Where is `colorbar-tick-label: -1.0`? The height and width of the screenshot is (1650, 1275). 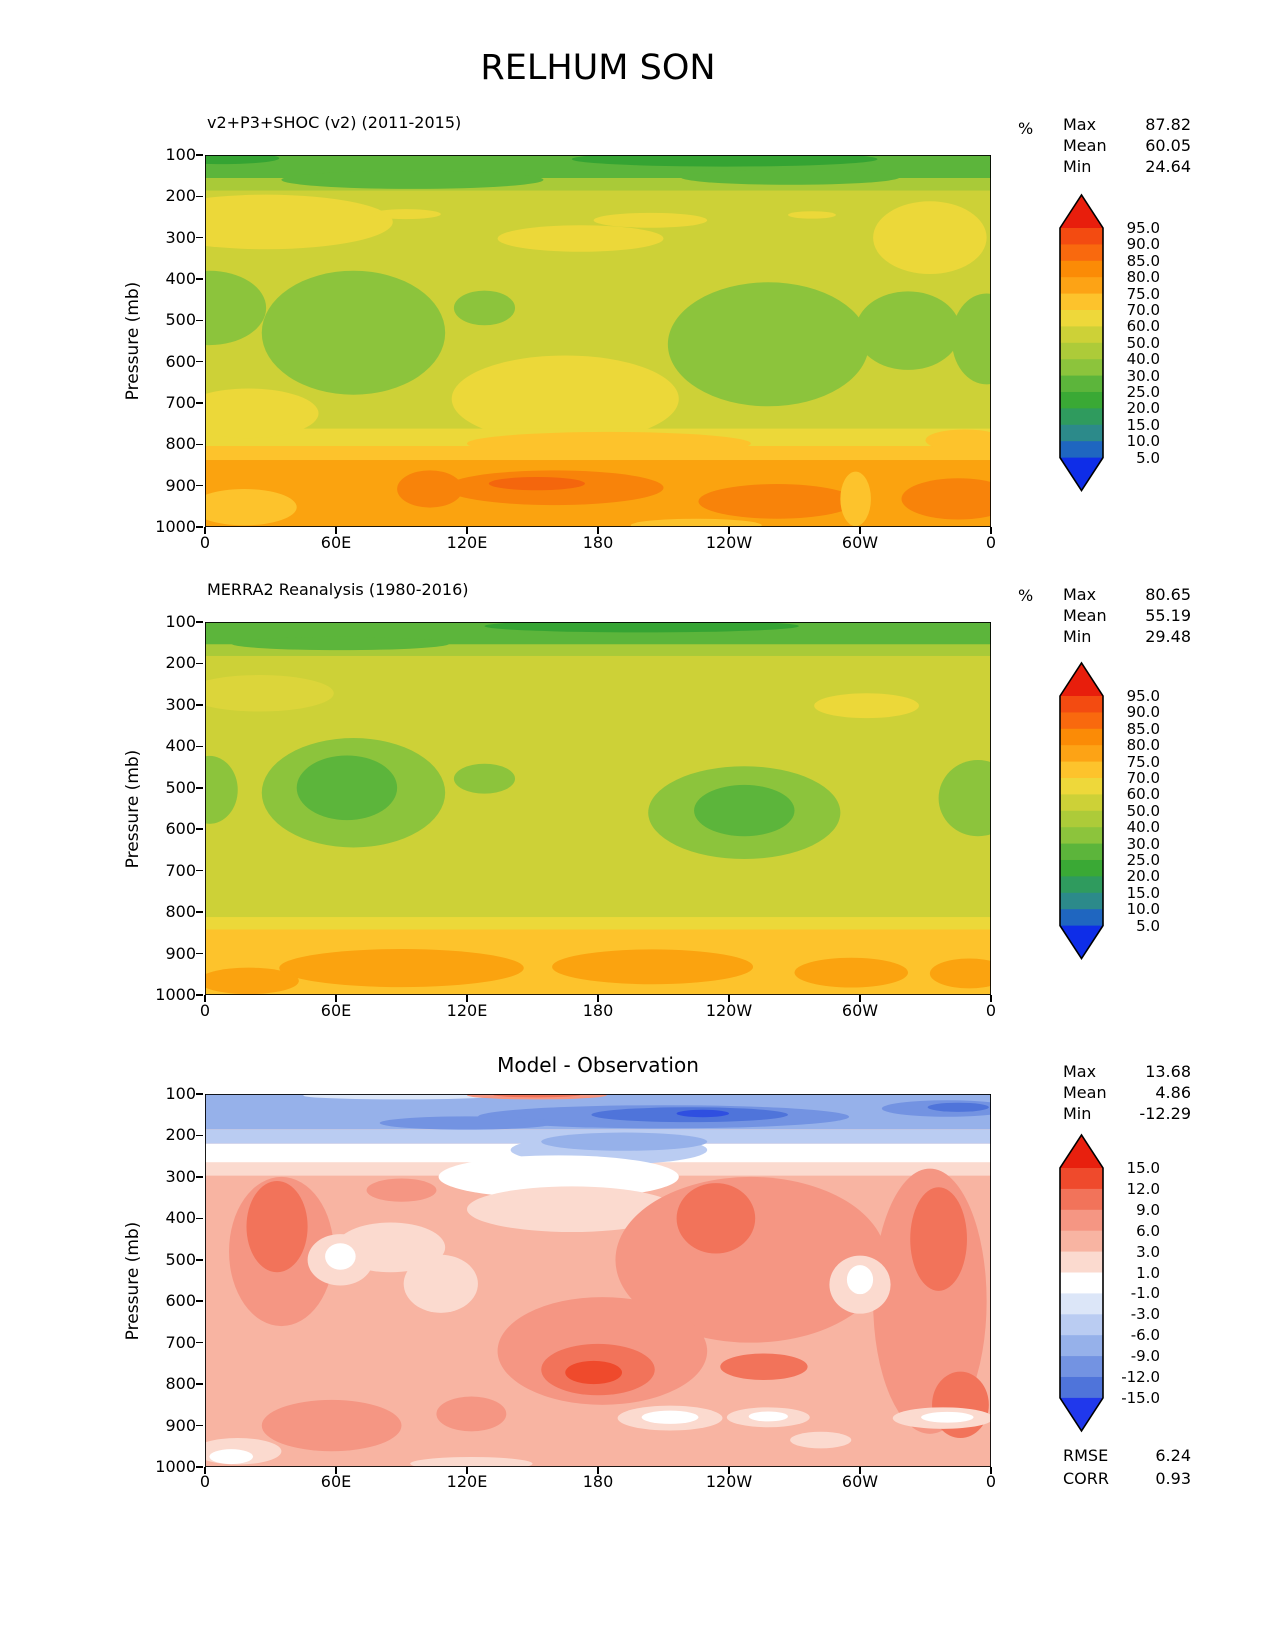 colorbar-tick-label: -1.0 is located at coordinates (1145, 1293).